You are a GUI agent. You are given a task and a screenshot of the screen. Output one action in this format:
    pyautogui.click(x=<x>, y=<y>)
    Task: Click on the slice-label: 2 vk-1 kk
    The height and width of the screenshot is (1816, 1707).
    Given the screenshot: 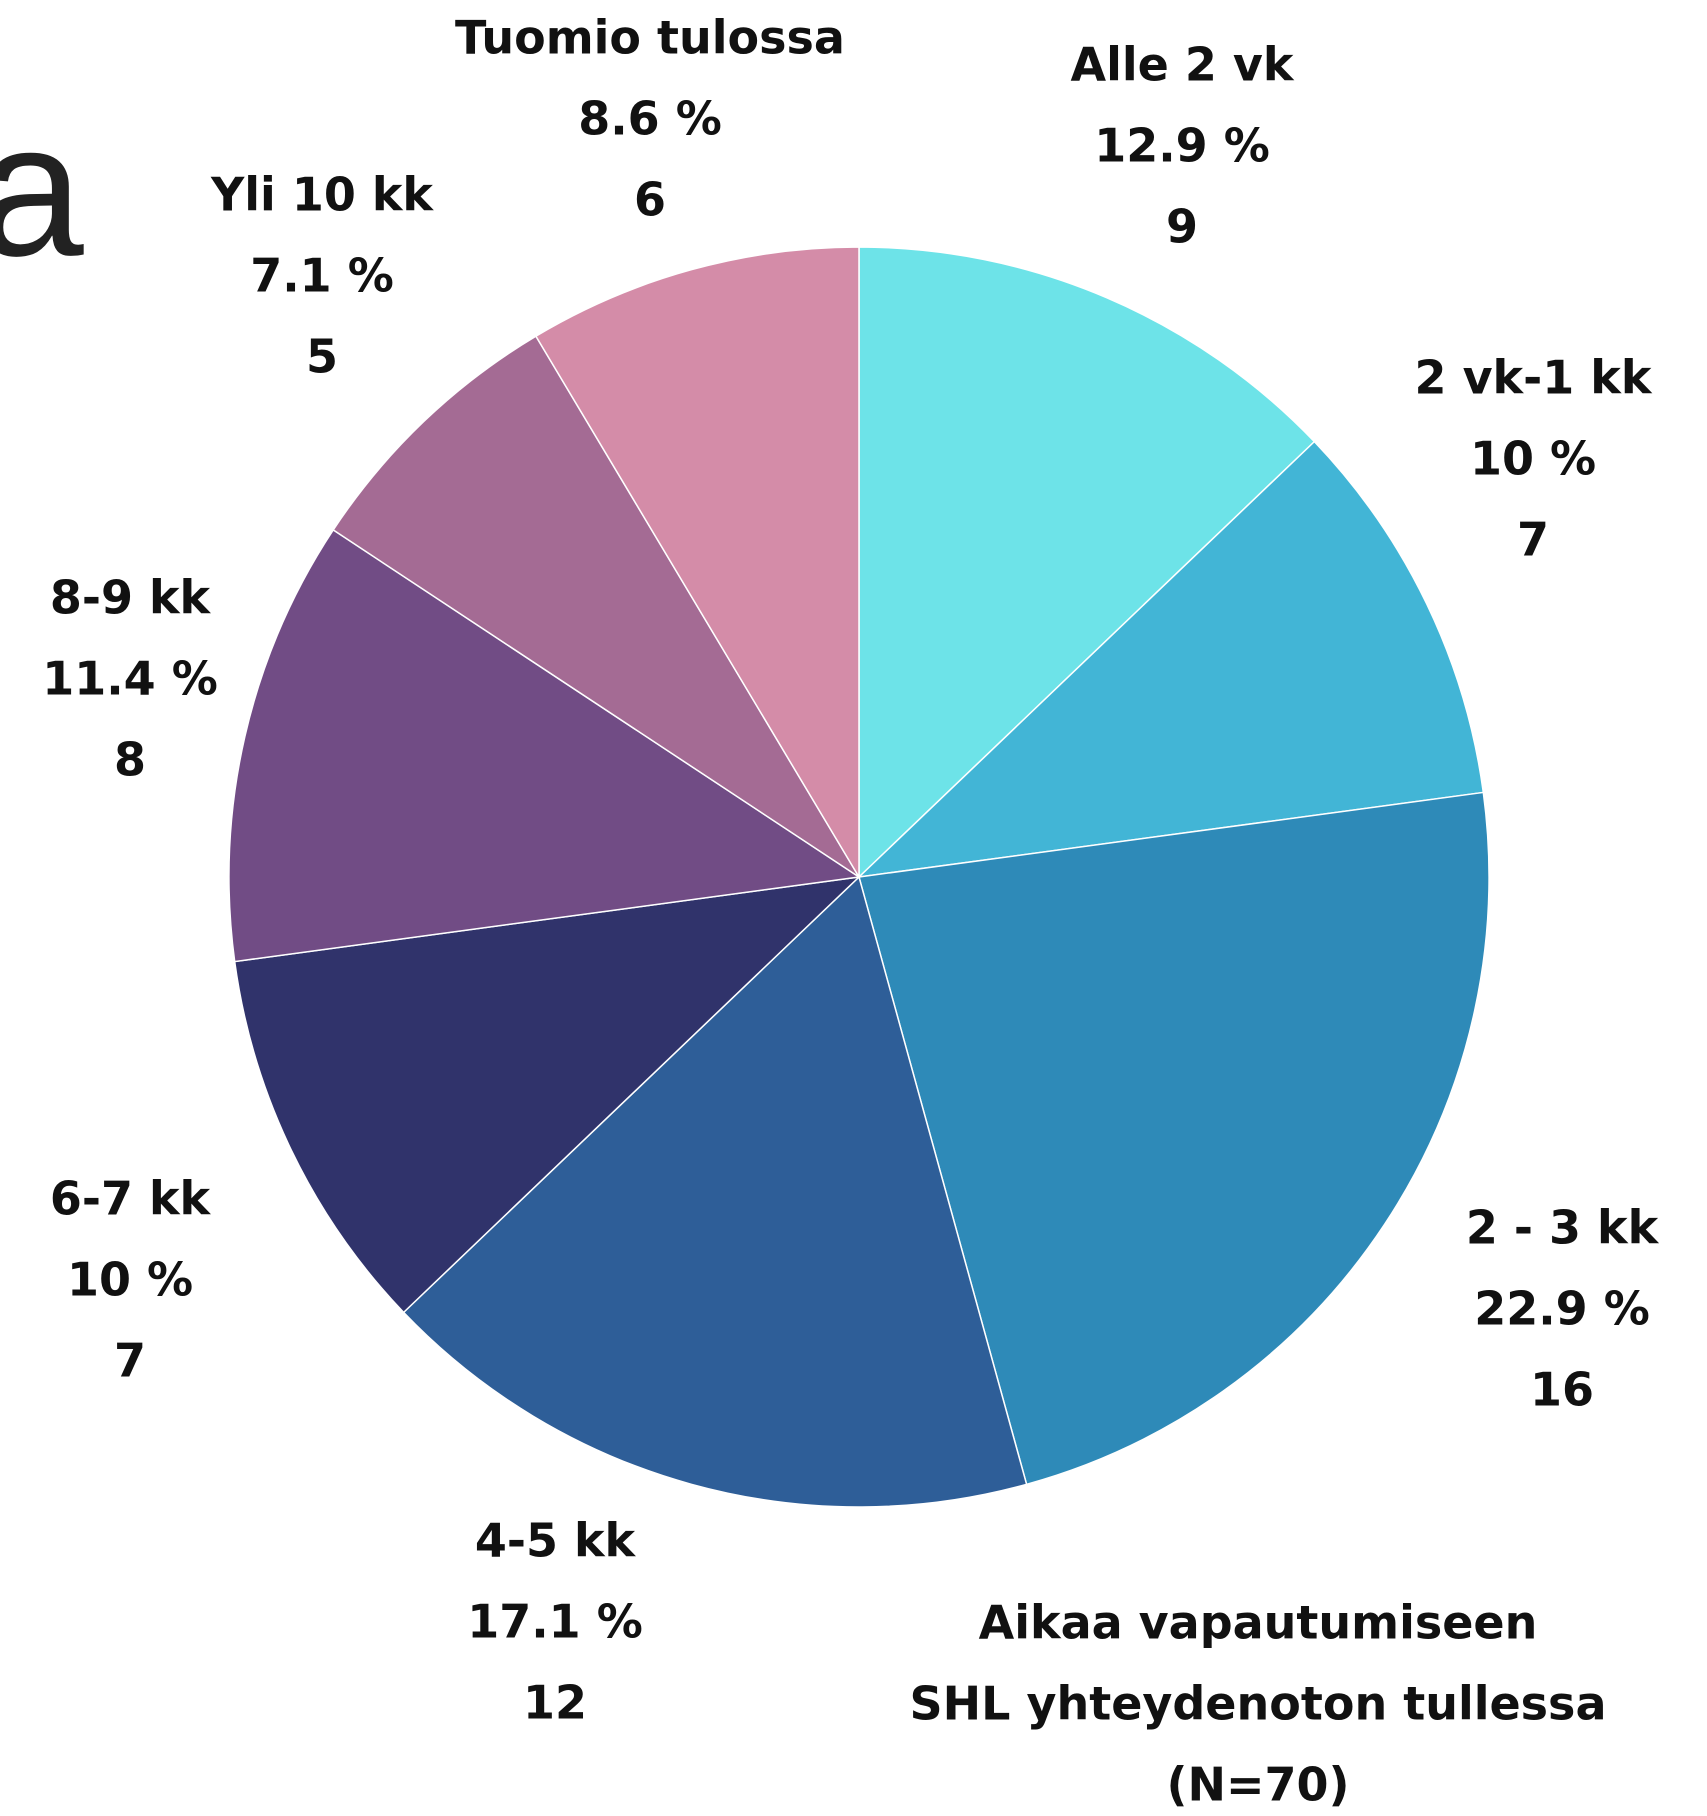 What is the action you would take?
    pyautogui.click(x=1534, y=378)
    